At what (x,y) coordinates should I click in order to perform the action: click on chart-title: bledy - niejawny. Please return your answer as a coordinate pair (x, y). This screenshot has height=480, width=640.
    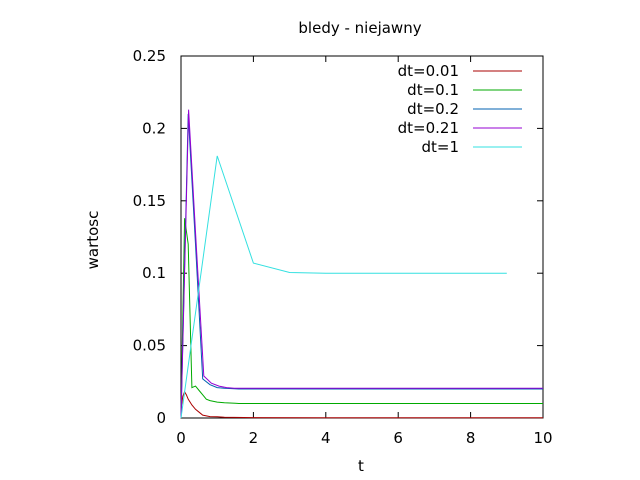
    Looking at the image, I should click on (359, 28).